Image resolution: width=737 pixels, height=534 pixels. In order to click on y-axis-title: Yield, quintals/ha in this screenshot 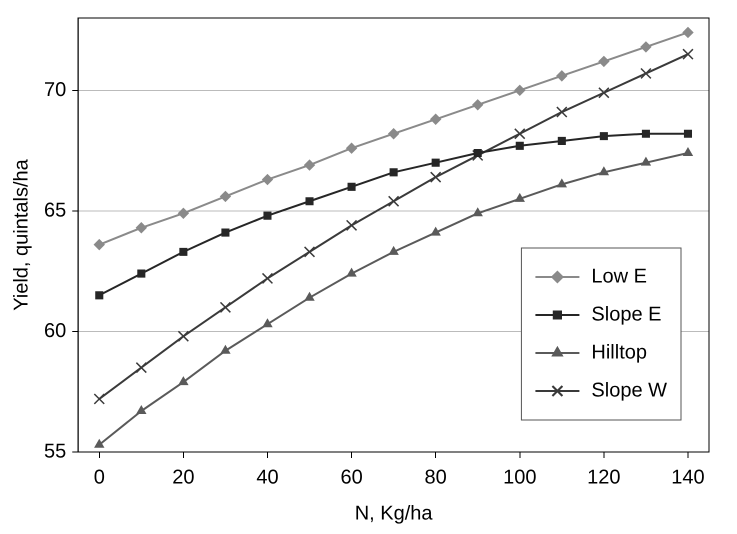, I will do `click(21, 234)`.